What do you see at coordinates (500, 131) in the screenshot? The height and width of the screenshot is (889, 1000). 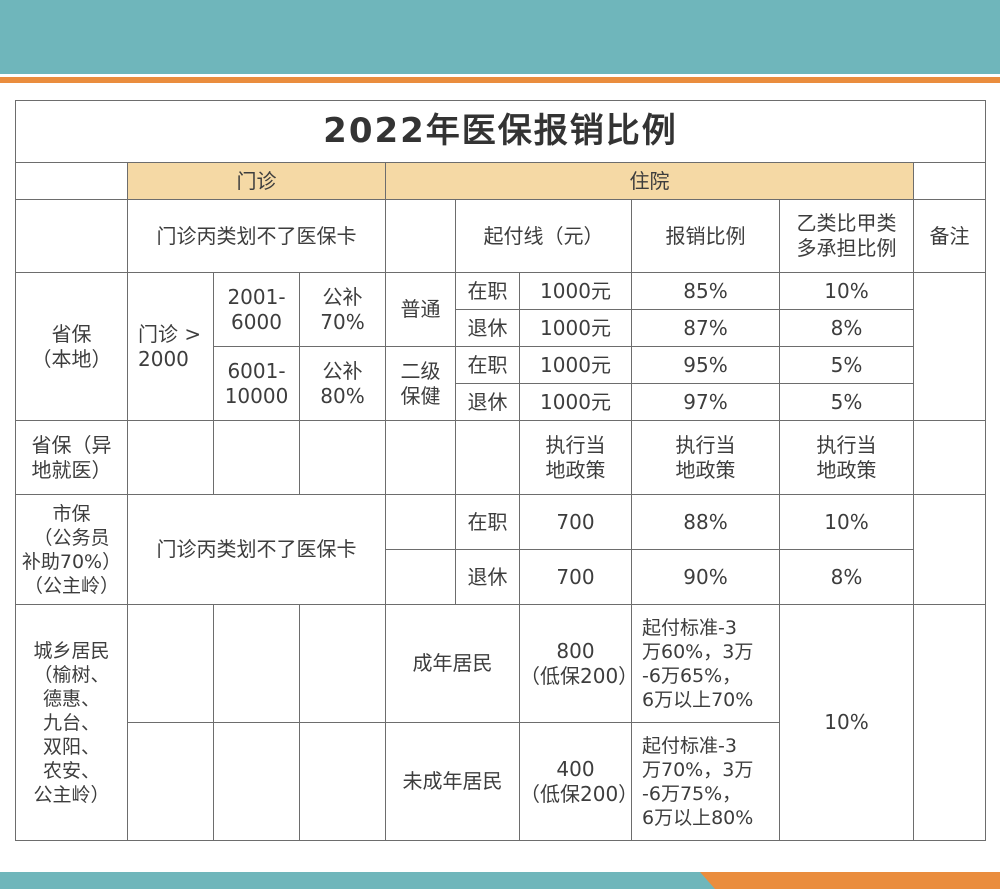 I see `table-title: 2022年医保报销比例` at bounding box center [500, 131].